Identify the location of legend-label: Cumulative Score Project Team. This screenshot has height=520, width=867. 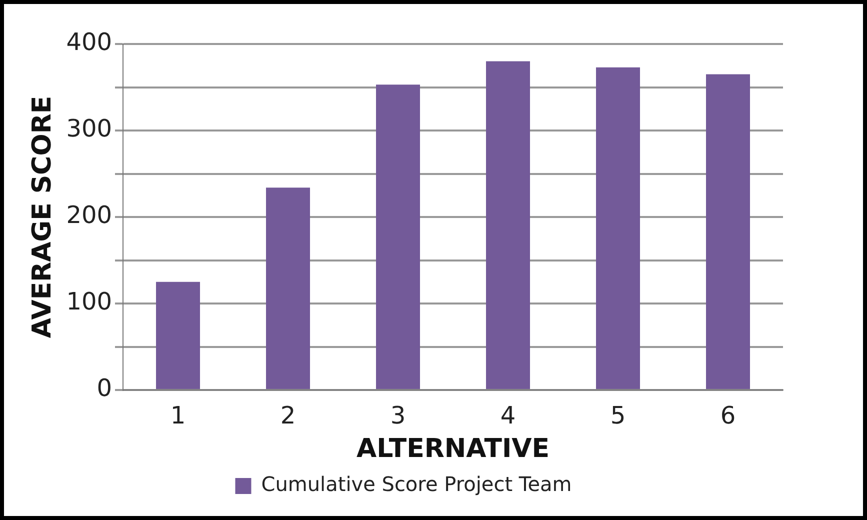
(416, 484).